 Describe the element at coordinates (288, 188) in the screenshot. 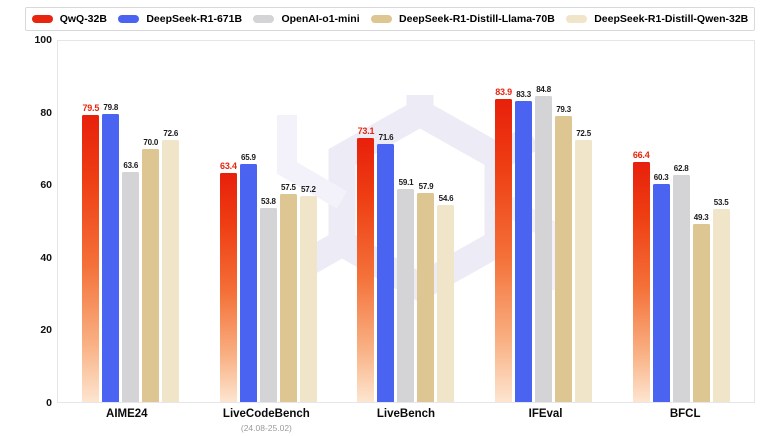

I see `bar-value-label: 57.5` at that location.